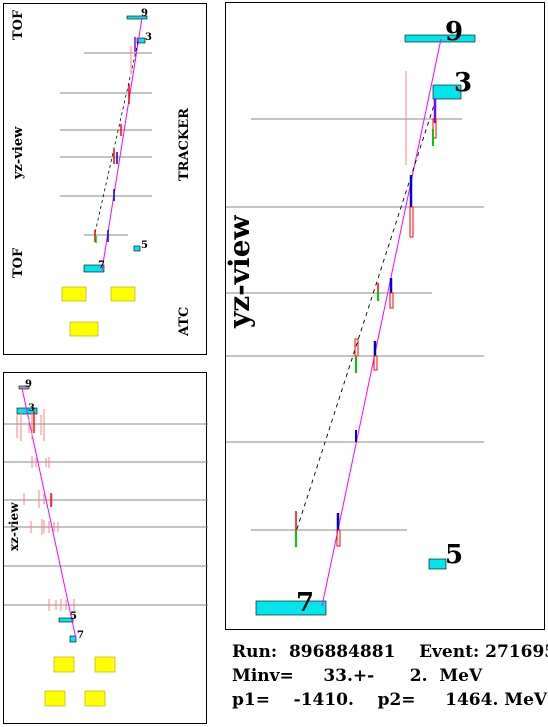  What do you see at coordinates (241, 271) in the screenshot?
I see `yz-view-large-label: yz-view` at bounding box center [241, 271].